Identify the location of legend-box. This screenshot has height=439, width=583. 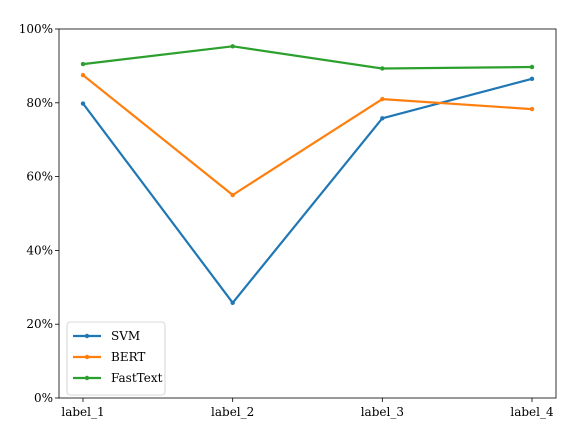
(116, 358).